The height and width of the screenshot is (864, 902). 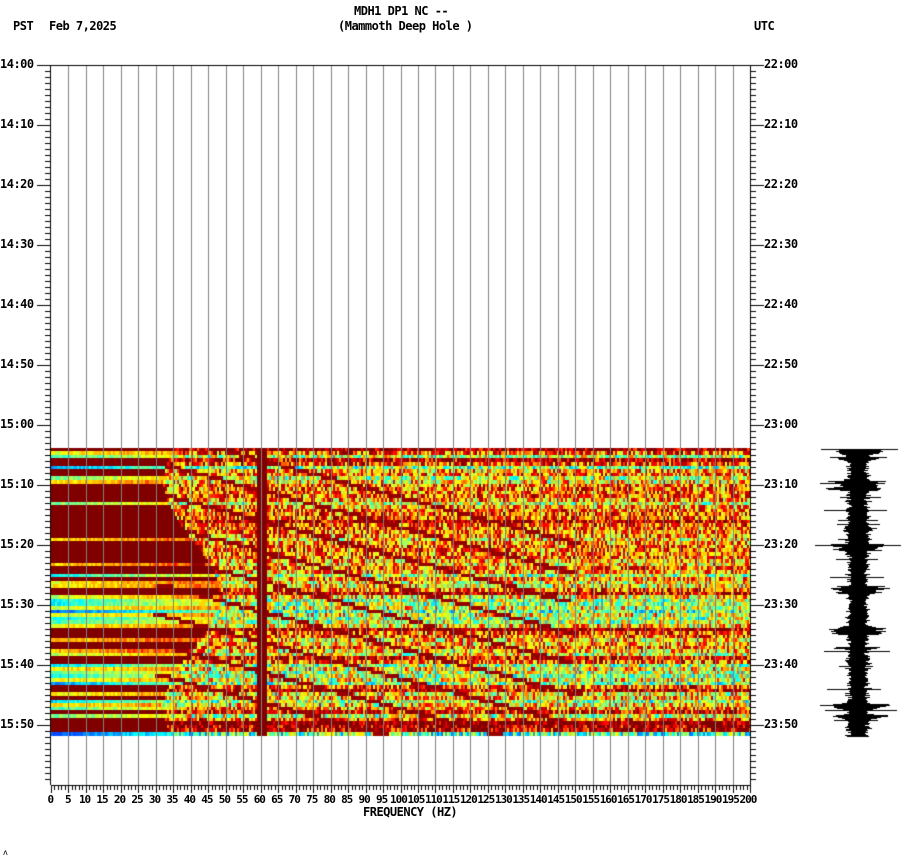 What do you see at coordinates (137, 799) in the screenshot?
I see `x-tick-label: 25` at bounding box center [137, 799].